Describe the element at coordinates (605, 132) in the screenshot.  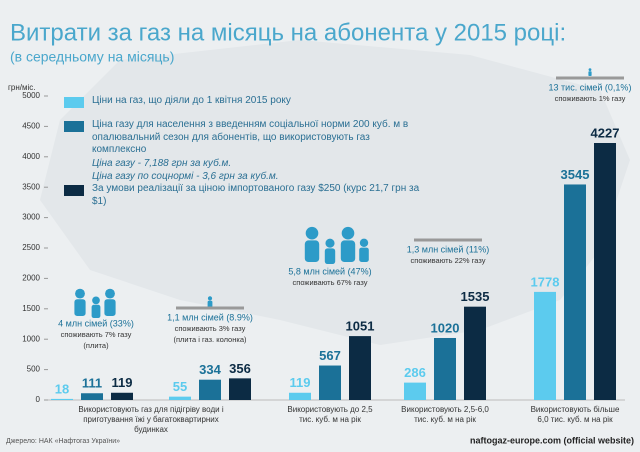
I see `value-label: 4227` at that location.